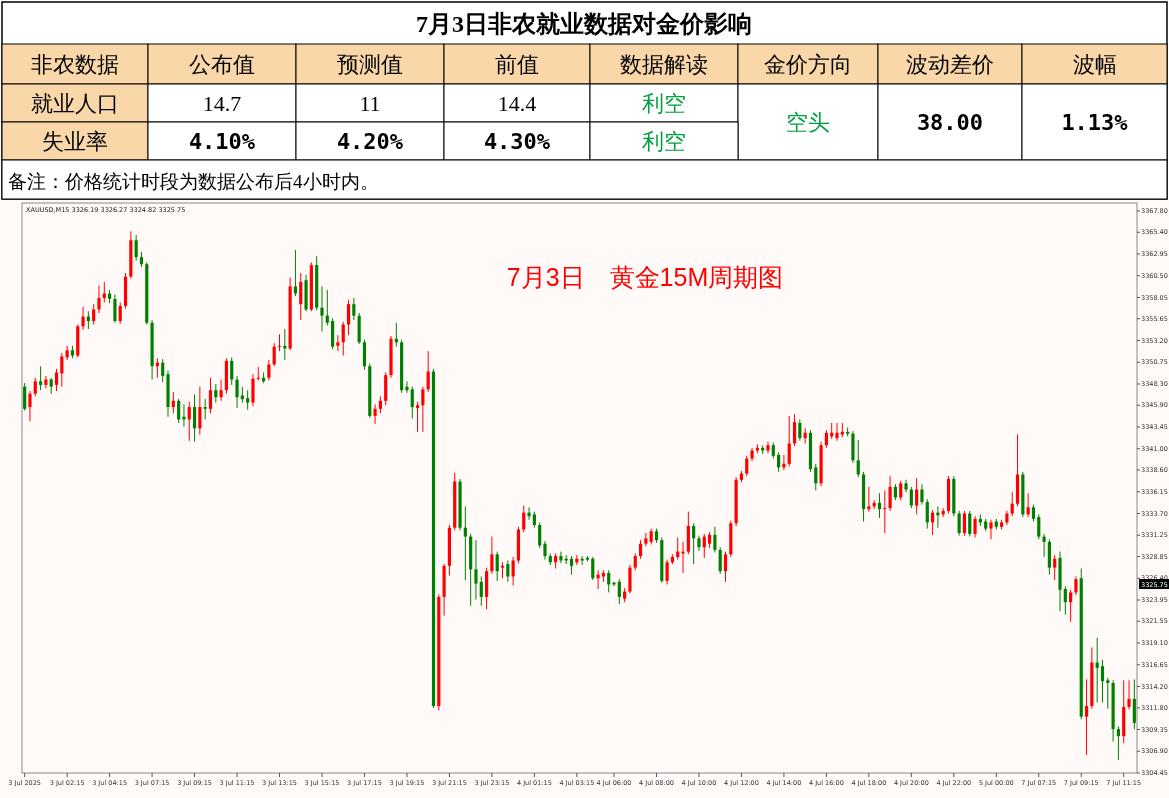 Image resolution: width=1169 pixels, height=798 pixels. Describe the element at coordinates (370, 64) in the screenshot. I see `text: 预测值` at that location.